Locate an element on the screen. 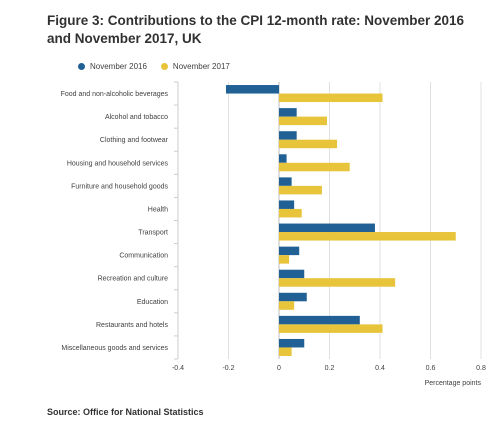 This screenshot has height=426, width=500. category-label: Recreation and culture is located at coordinates (133, 279).